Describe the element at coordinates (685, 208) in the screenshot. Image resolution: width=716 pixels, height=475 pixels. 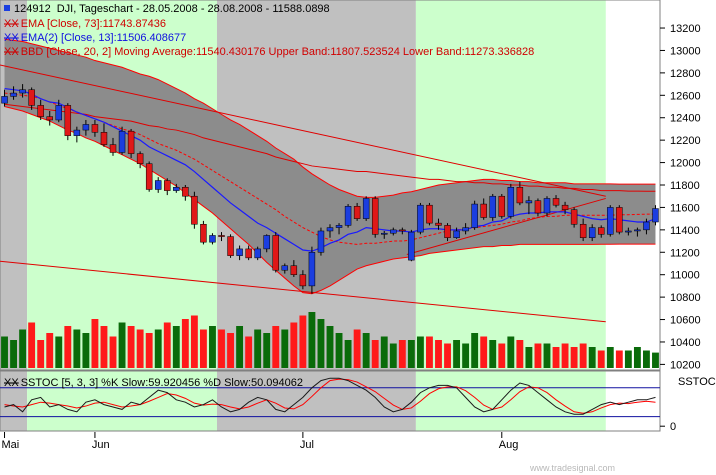
I see `price-tick-label: 11600` at that location.